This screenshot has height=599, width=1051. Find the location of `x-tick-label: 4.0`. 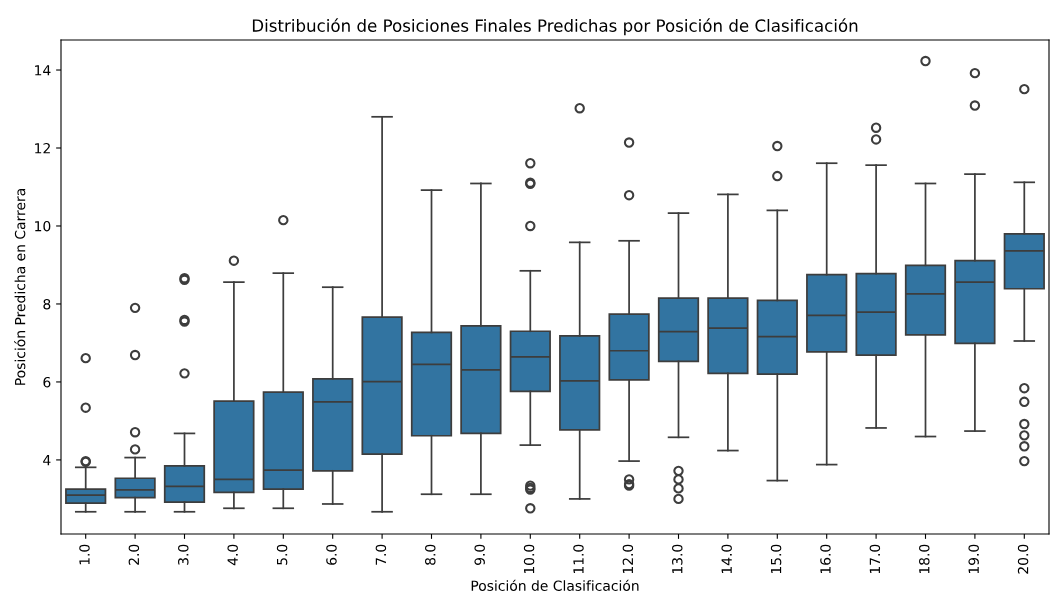

x-tick-label: 4.0 is located at coordinates (232, 555).